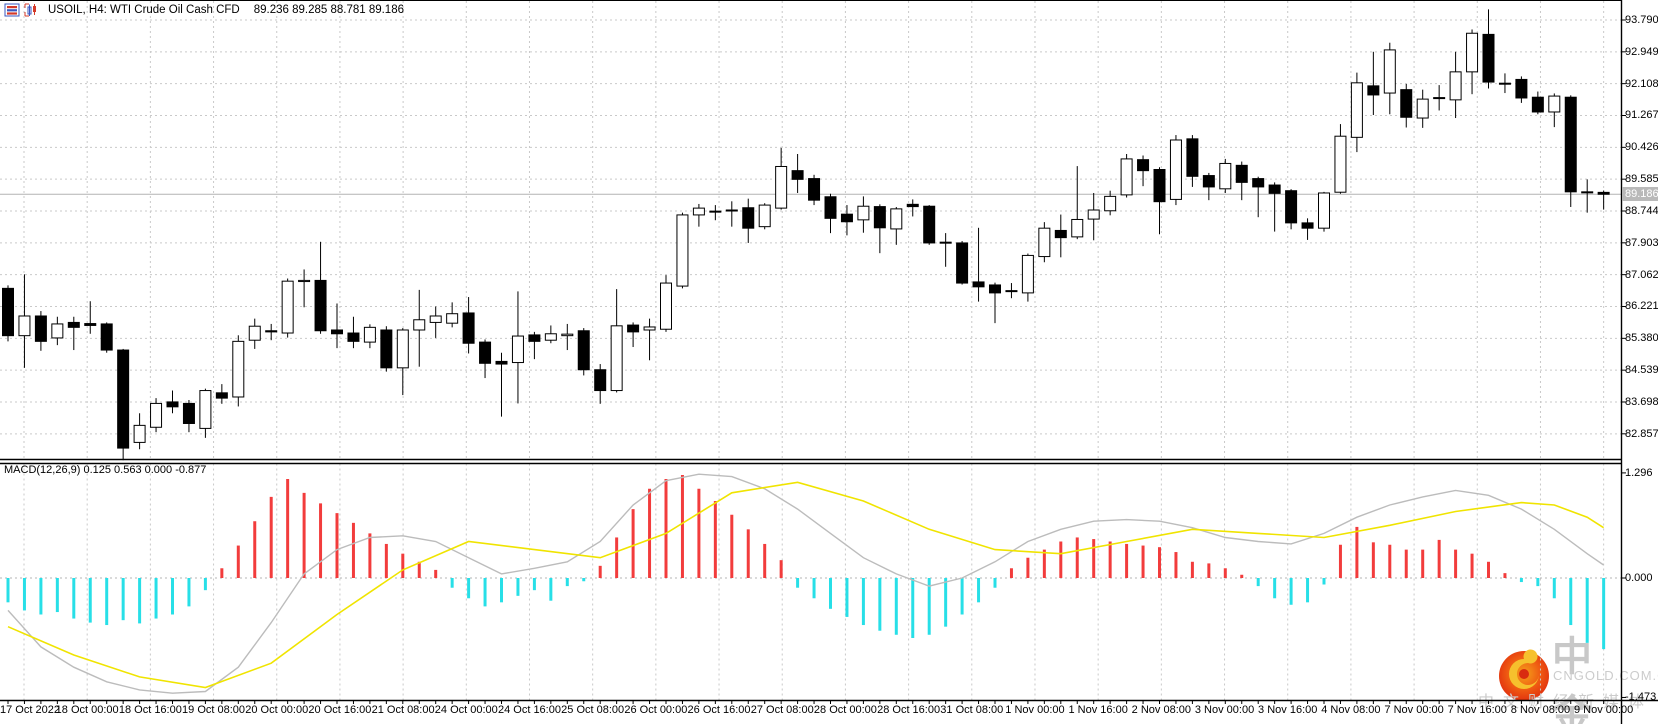  What do you see at coordinates (1540, 710) in the screenshot?
I see `time-axis-label: 8 Nov 08:00` at bounding box center [1540, 710].